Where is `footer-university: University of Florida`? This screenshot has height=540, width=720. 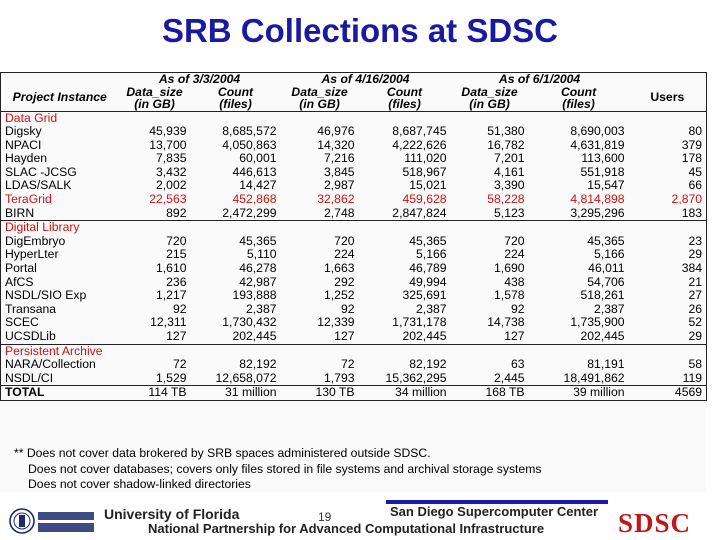 footer-university: University of Florida is located at coordinates (172, 514).